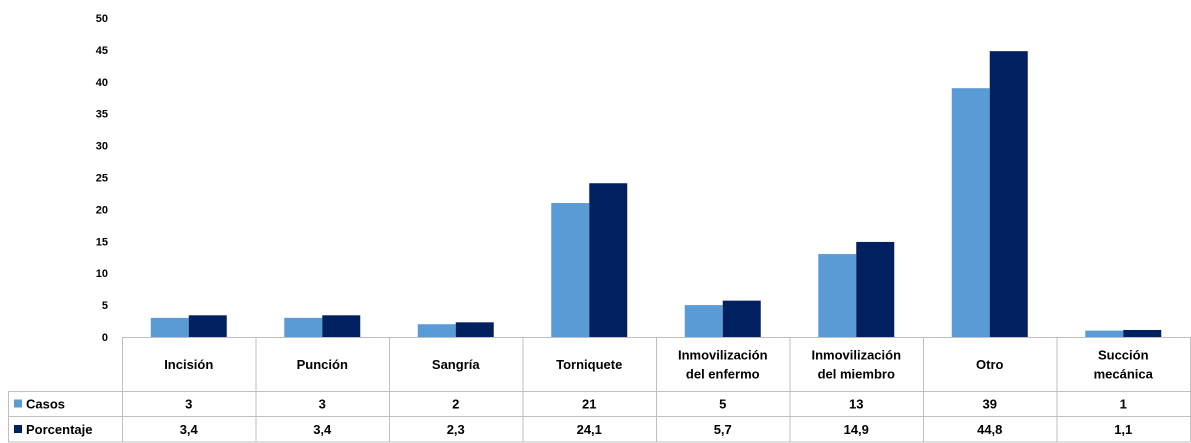  What do you see at coordinates (102, 115) in the screenshot?
I see `y-tick-label: 35` at bounding box center [102, 115].